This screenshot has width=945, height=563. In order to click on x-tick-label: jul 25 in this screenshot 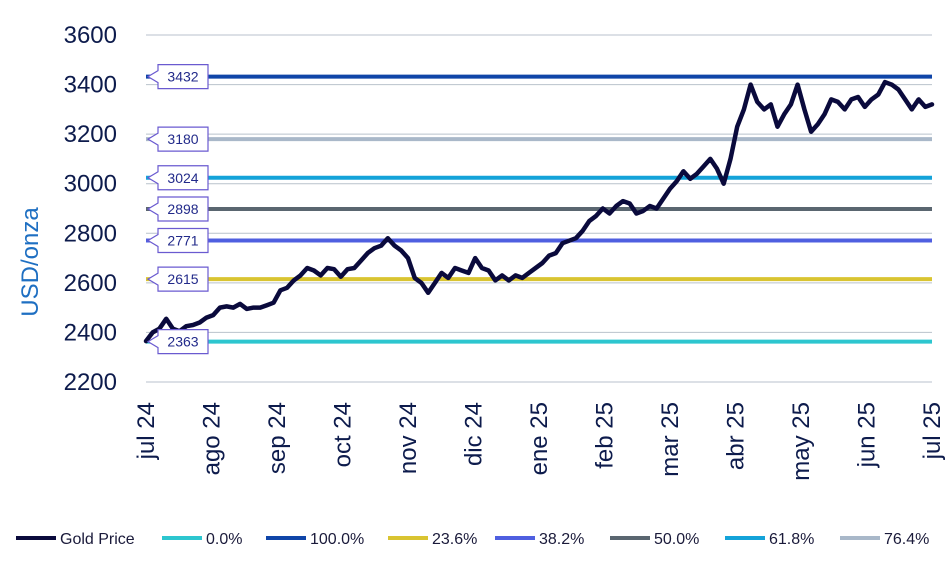, I will do `click(932, 431)`.